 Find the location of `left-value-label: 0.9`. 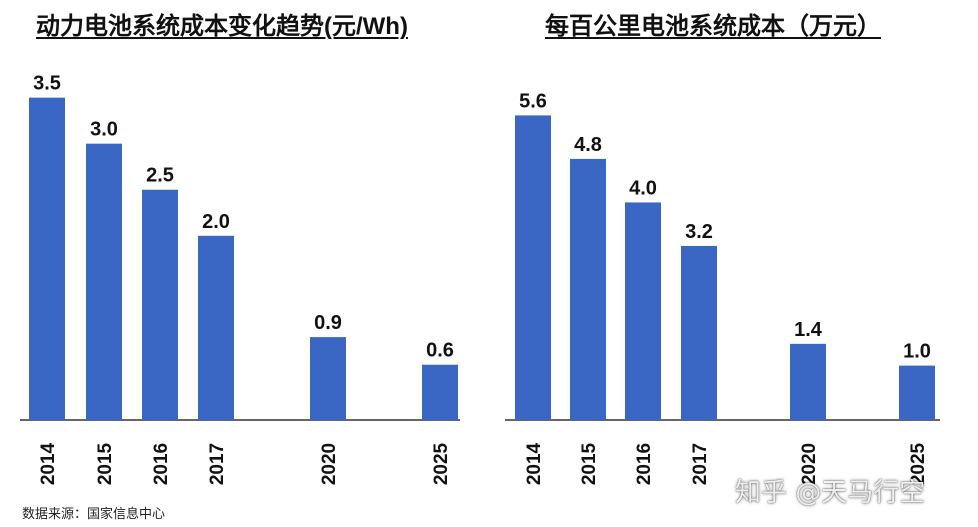

left-value-label: 0.9 is located at coordinates (328, 323).